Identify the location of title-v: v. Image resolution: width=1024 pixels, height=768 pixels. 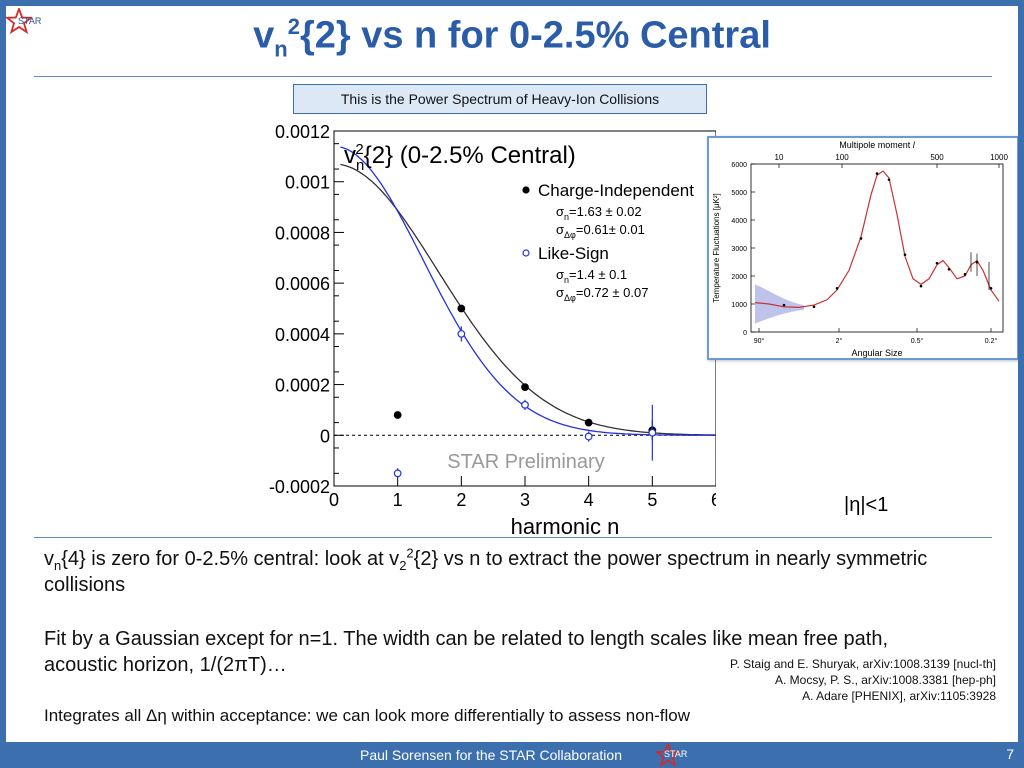
(264, 35).